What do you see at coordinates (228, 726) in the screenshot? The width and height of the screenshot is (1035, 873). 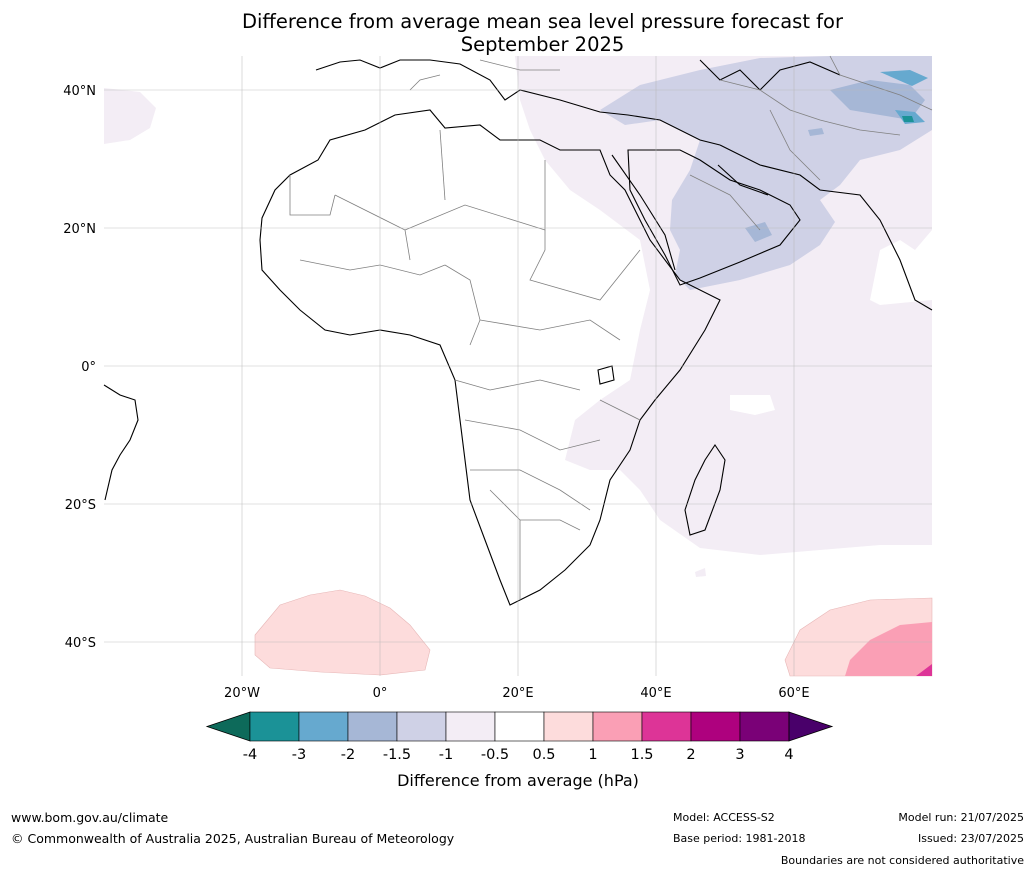 I see `colorbar-extend-low` at bounding box center [228, 726].